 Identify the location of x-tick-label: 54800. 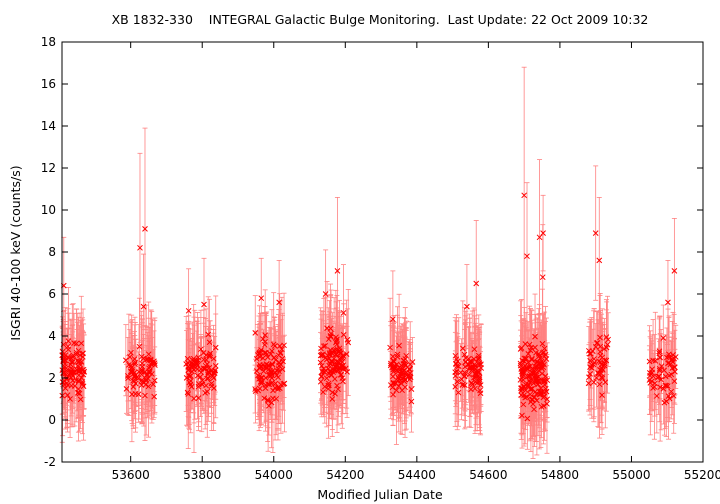
(560, 475).